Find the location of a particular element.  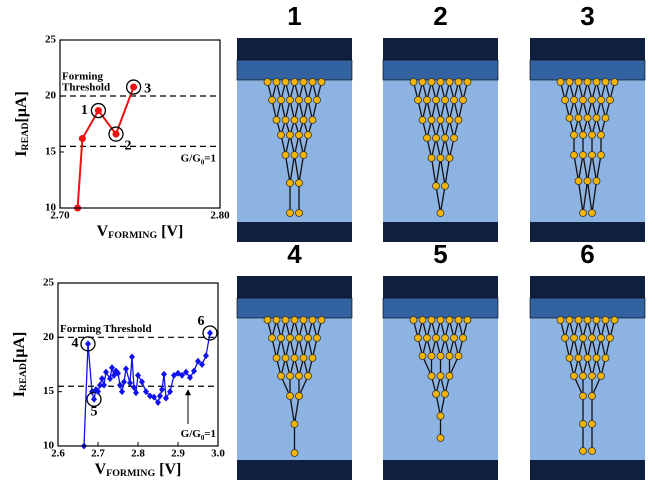

panel-label: 5 is located at coordinates (440, 254).